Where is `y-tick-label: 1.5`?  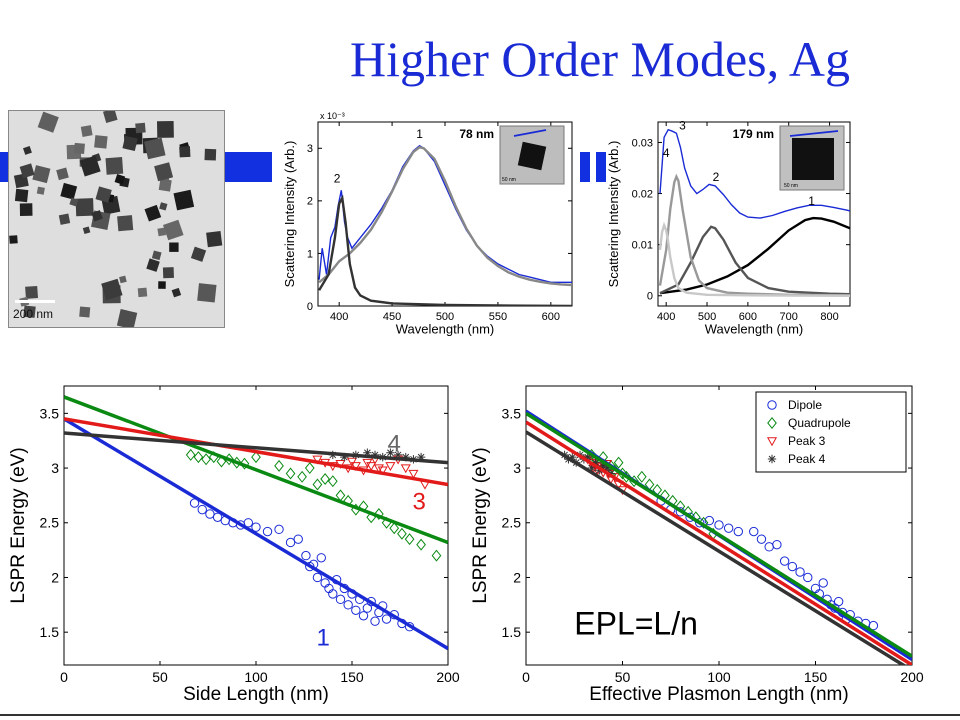 y-tick-label: 1.5 is located at coordinates (50, 632).